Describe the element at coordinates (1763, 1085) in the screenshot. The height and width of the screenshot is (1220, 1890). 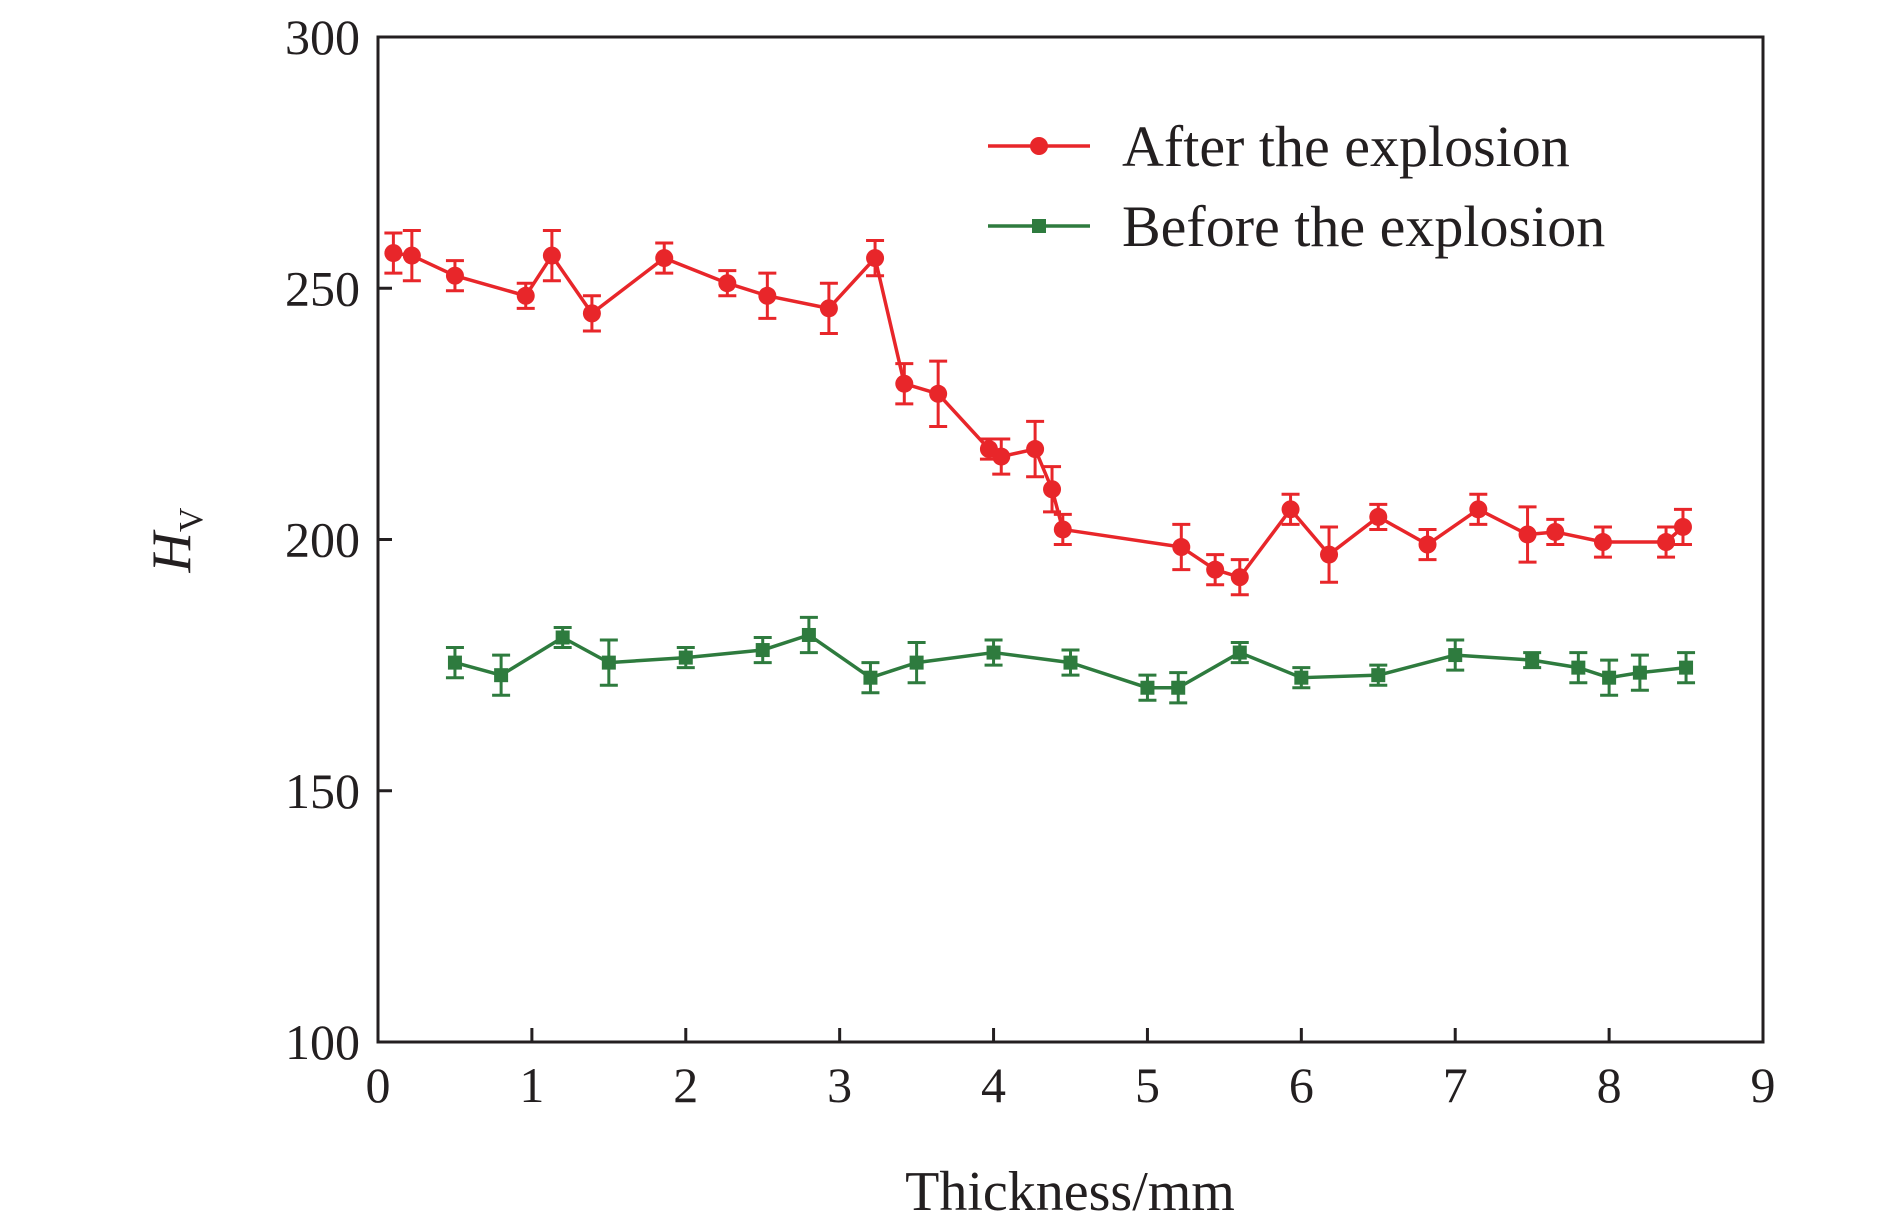
I see `x-tick-label: 9` at that location.